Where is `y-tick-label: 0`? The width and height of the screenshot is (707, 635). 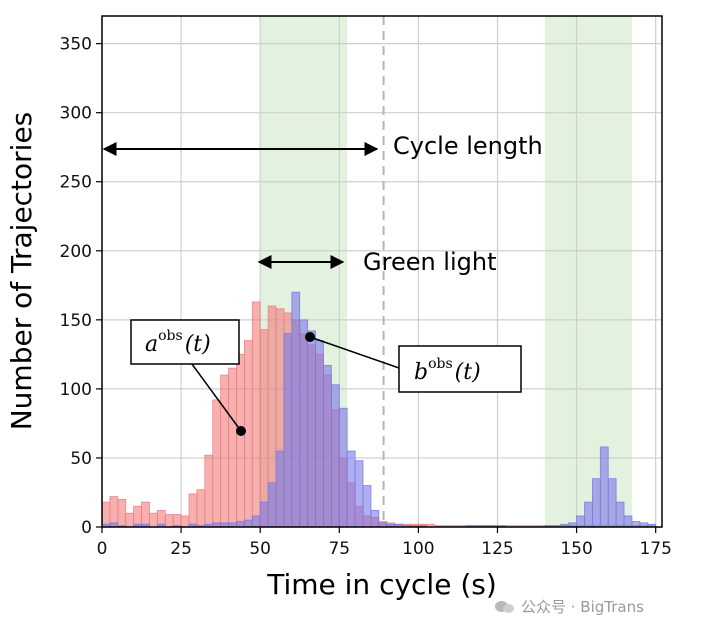
y-tick-label: 0 is located at coordinates (86, 528).